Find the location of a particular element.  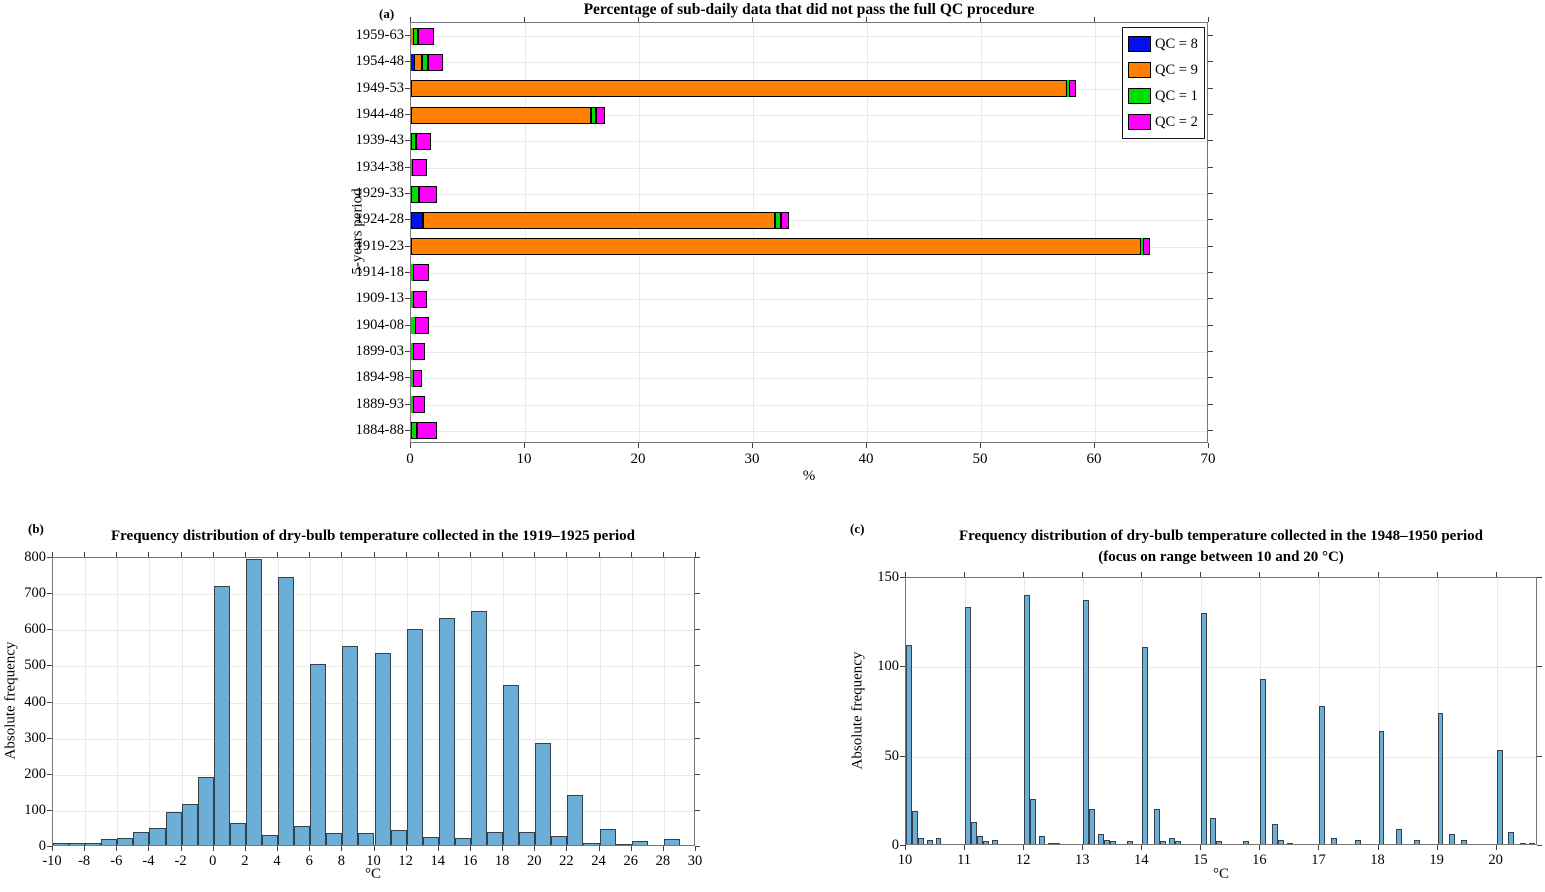

x-tick-label: -4 is located at coordinates (148, 861).